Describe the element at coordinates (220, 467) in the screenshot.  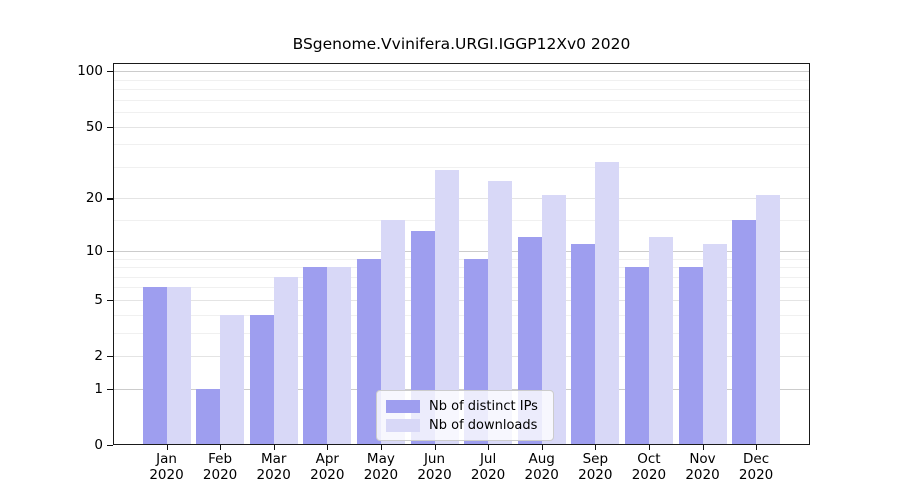
I see `x-tick-label-feb: Feb 2020` at that location.